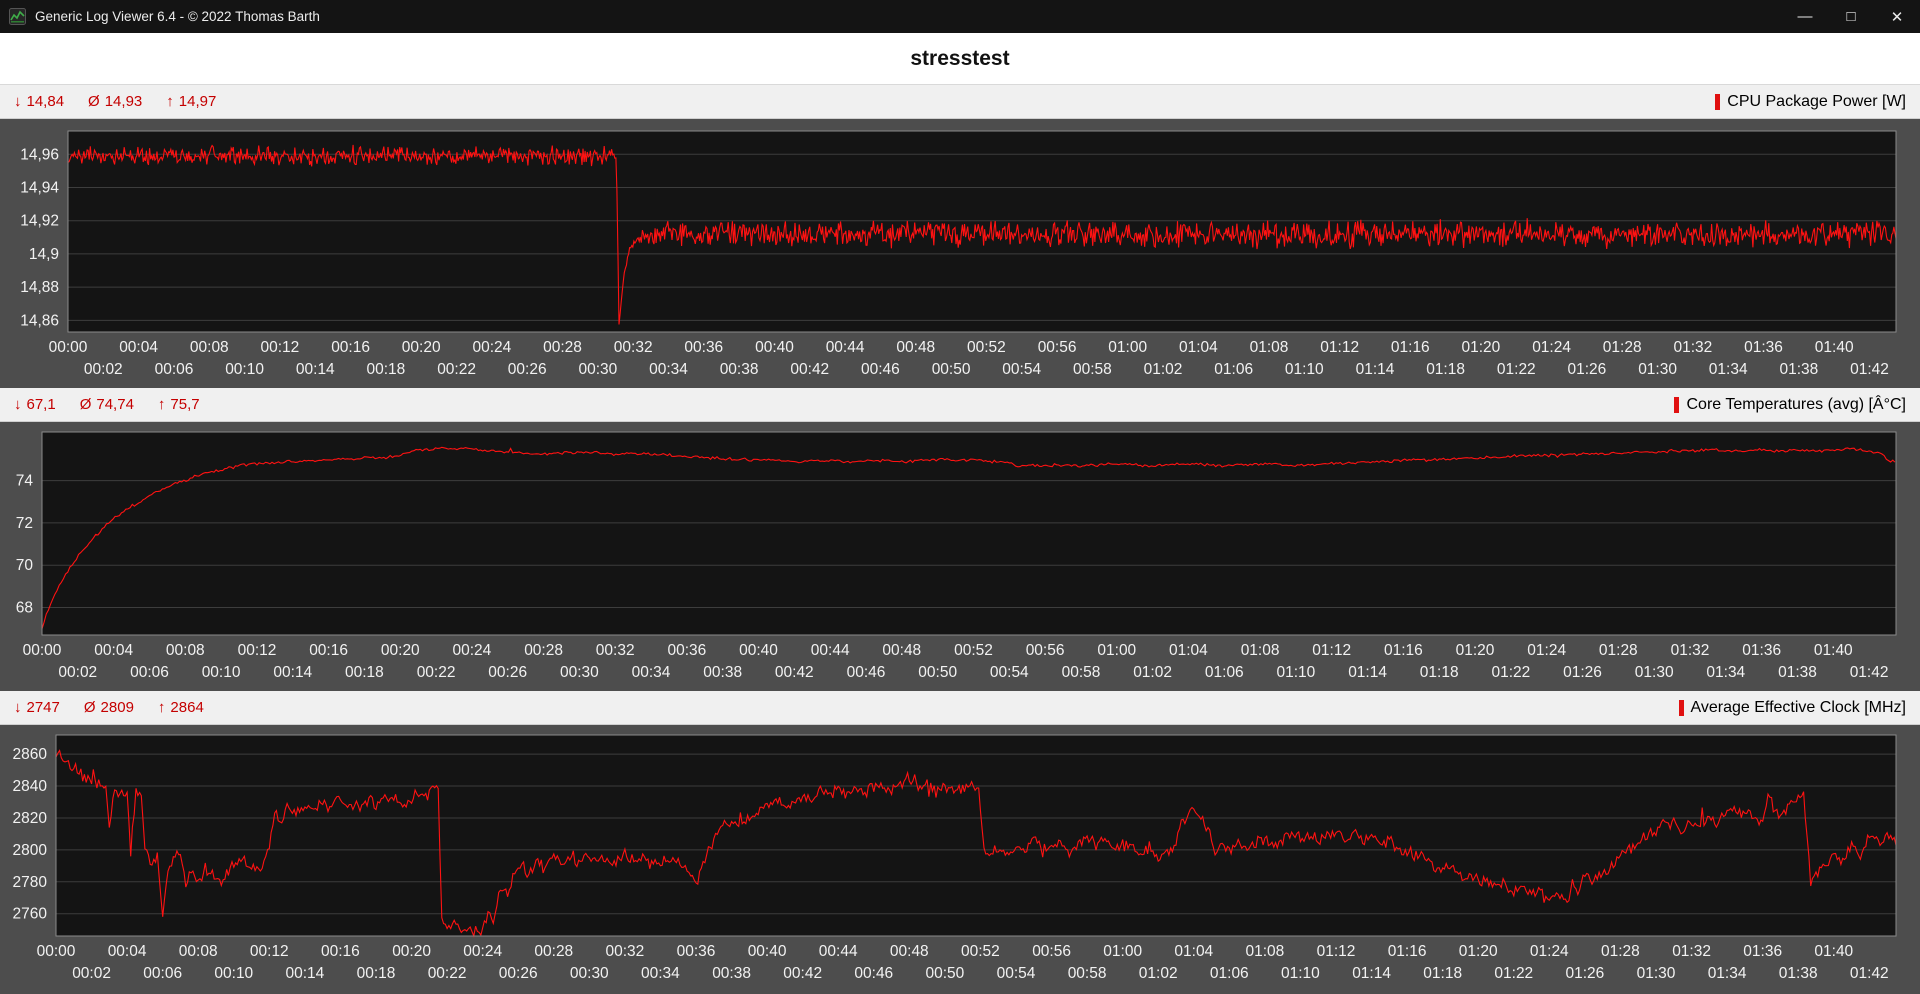 This screenshot has width=1920, height=994. I want to click on svg-text: 70, so click(25, 565).